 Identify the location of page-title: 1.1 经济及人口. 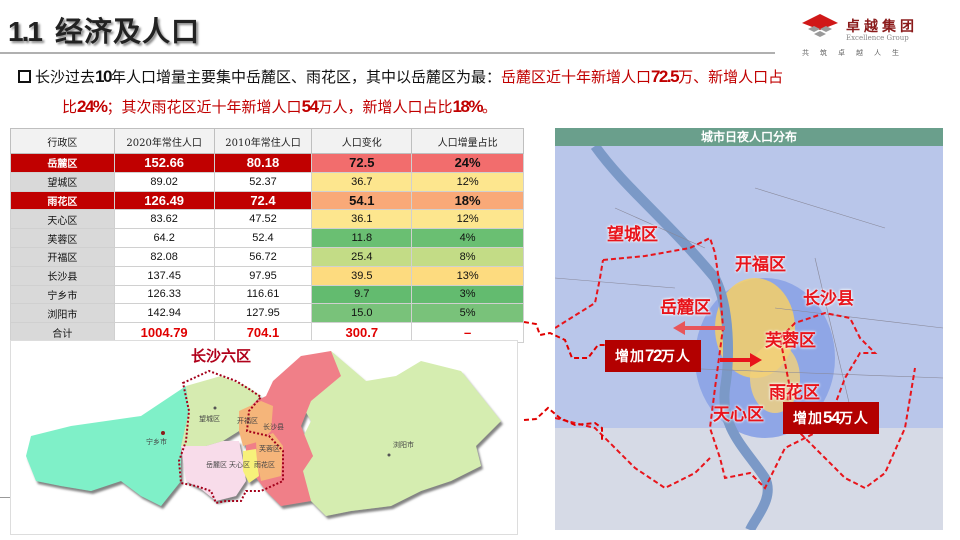
(104, 30).